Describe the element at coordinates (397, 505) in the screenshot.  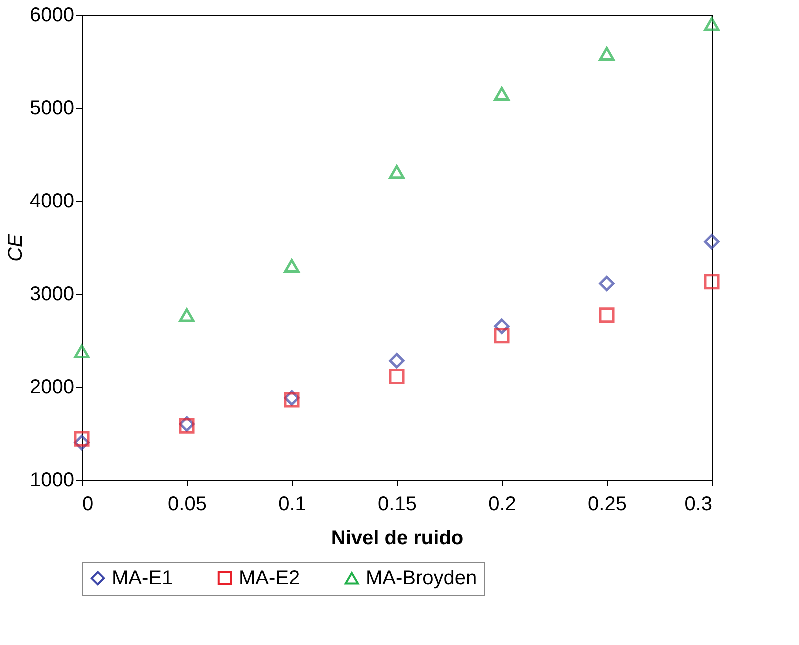
I see `x-tick-label: 0.15` at that location.